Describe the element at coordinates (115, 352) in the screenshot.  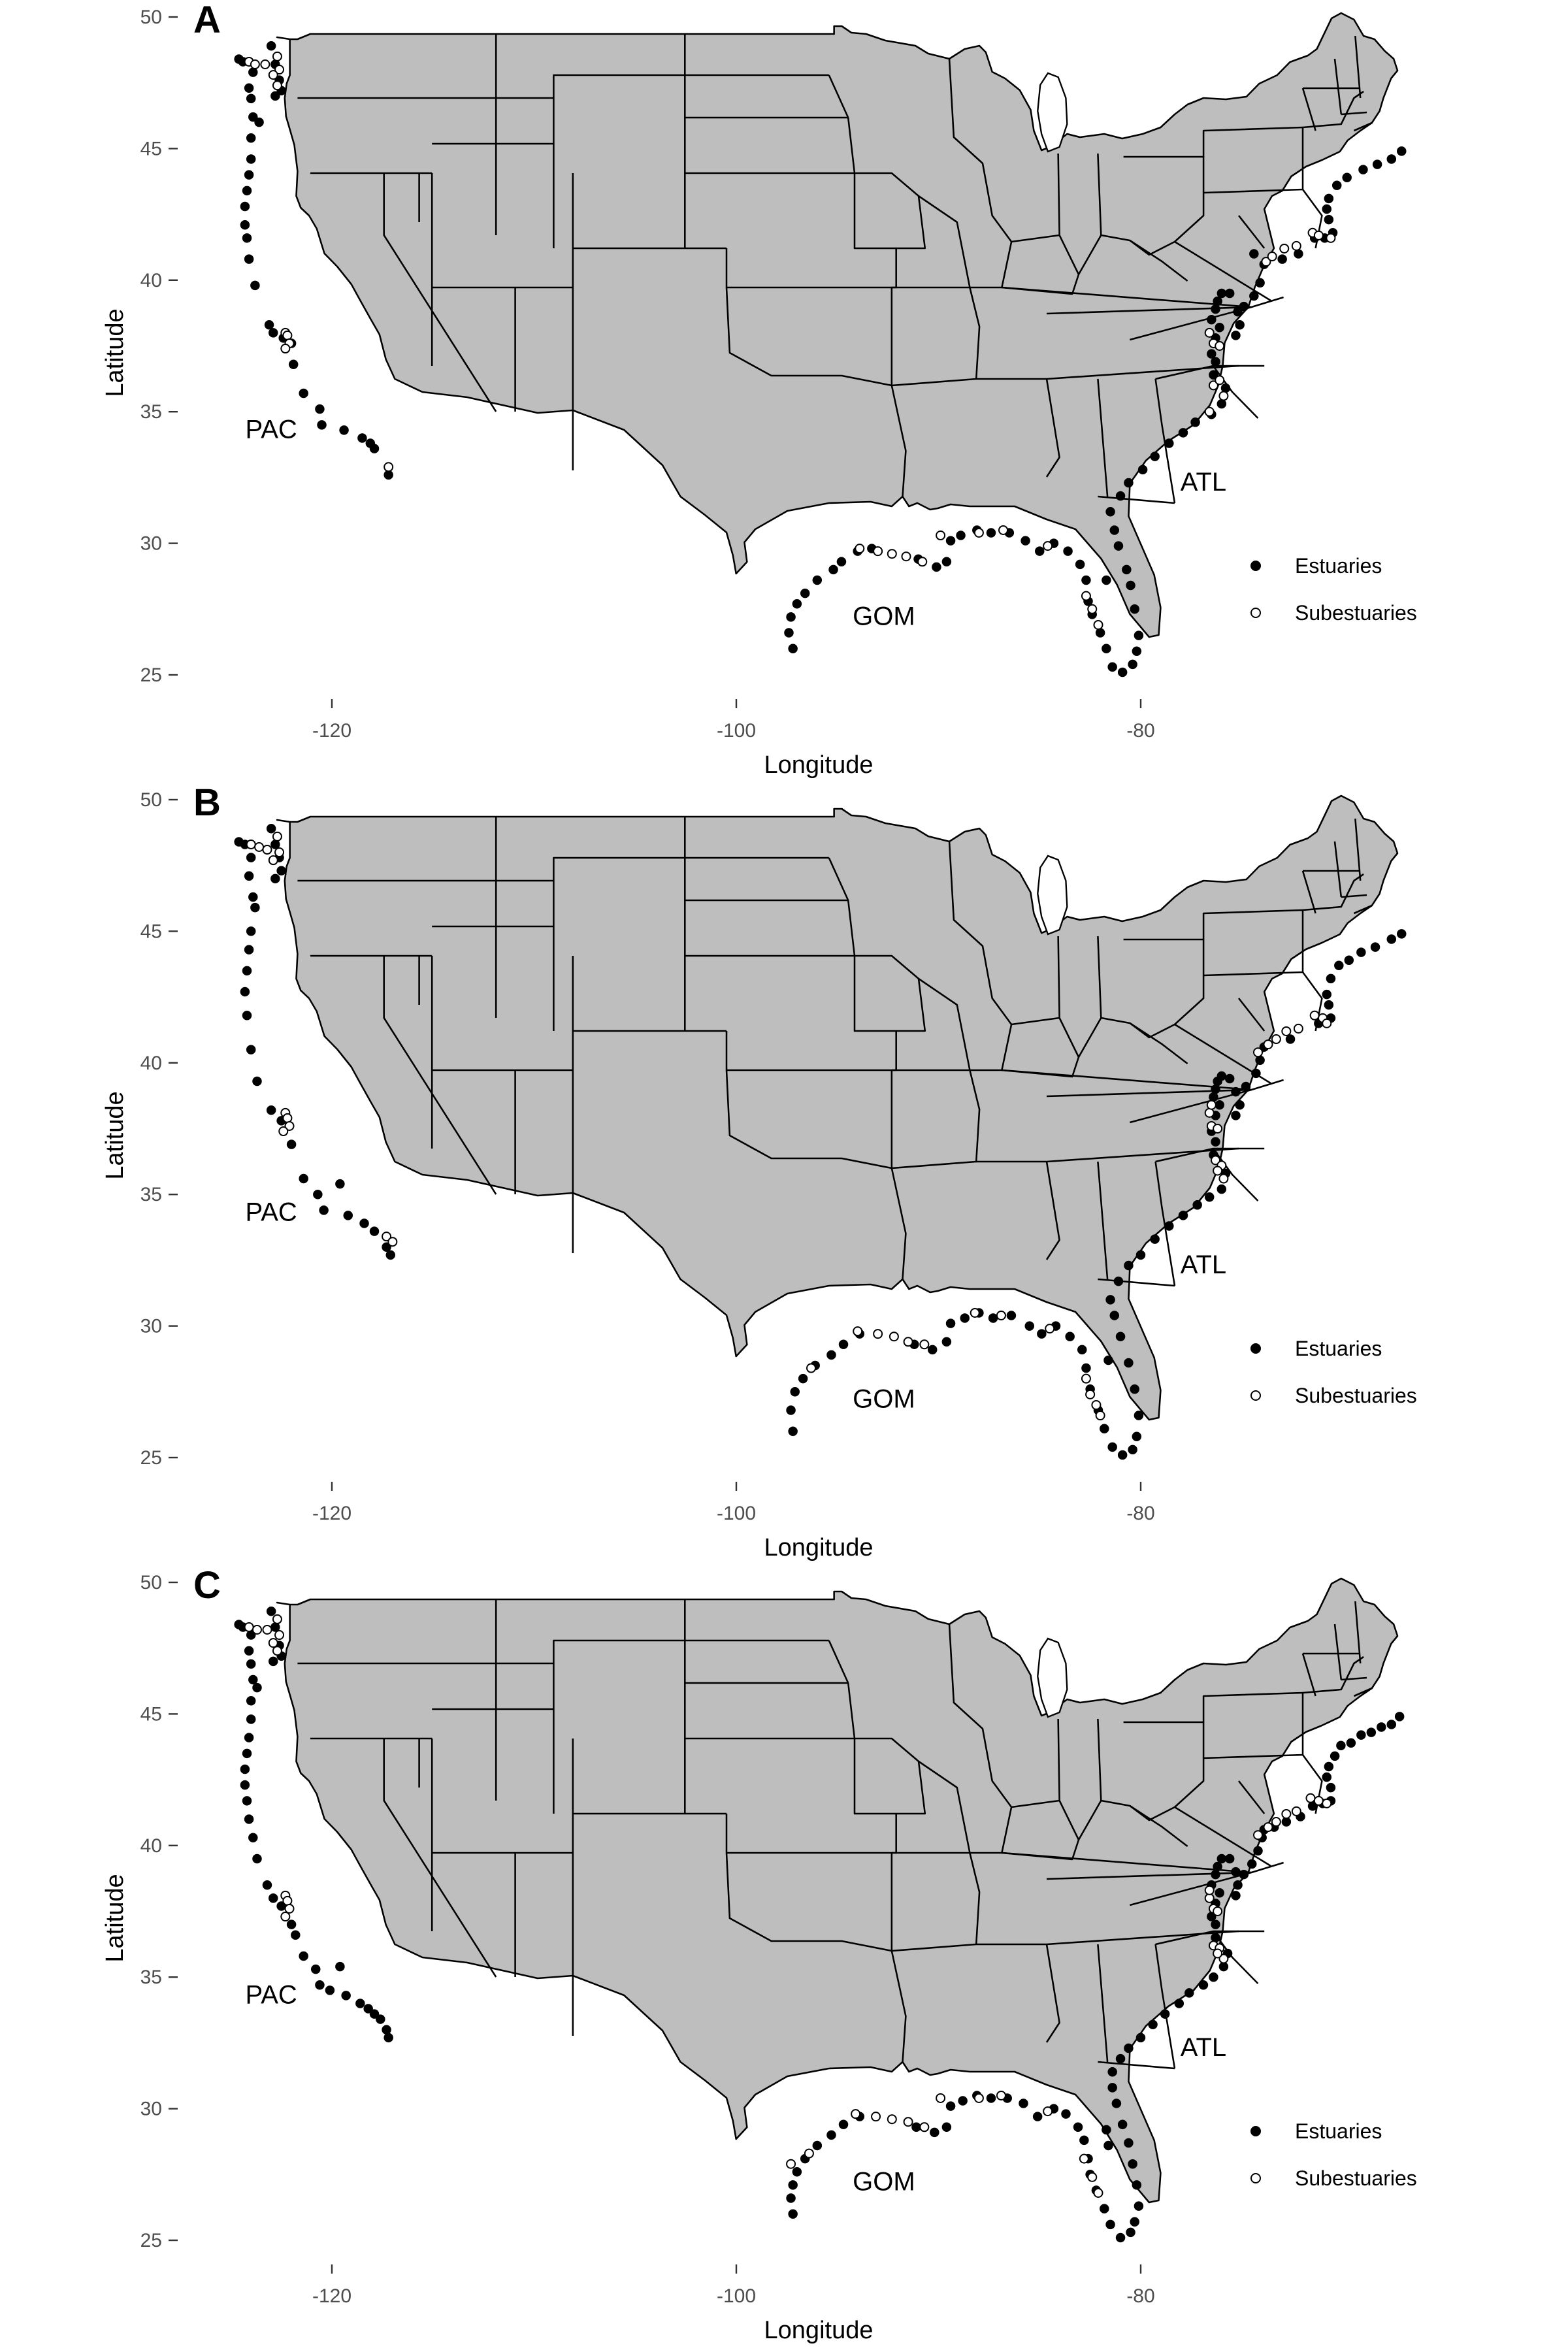
I see `y-axis-title: Latitude` at that location.